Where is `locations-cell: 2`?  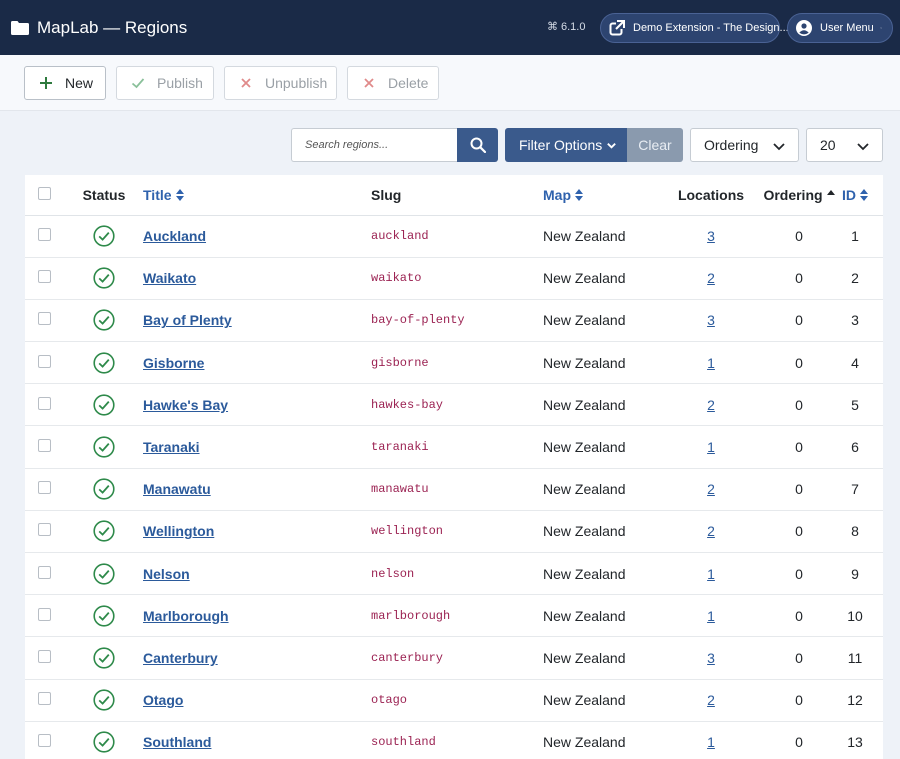
locations-cell: 2 is located at coordinates (711, 405).